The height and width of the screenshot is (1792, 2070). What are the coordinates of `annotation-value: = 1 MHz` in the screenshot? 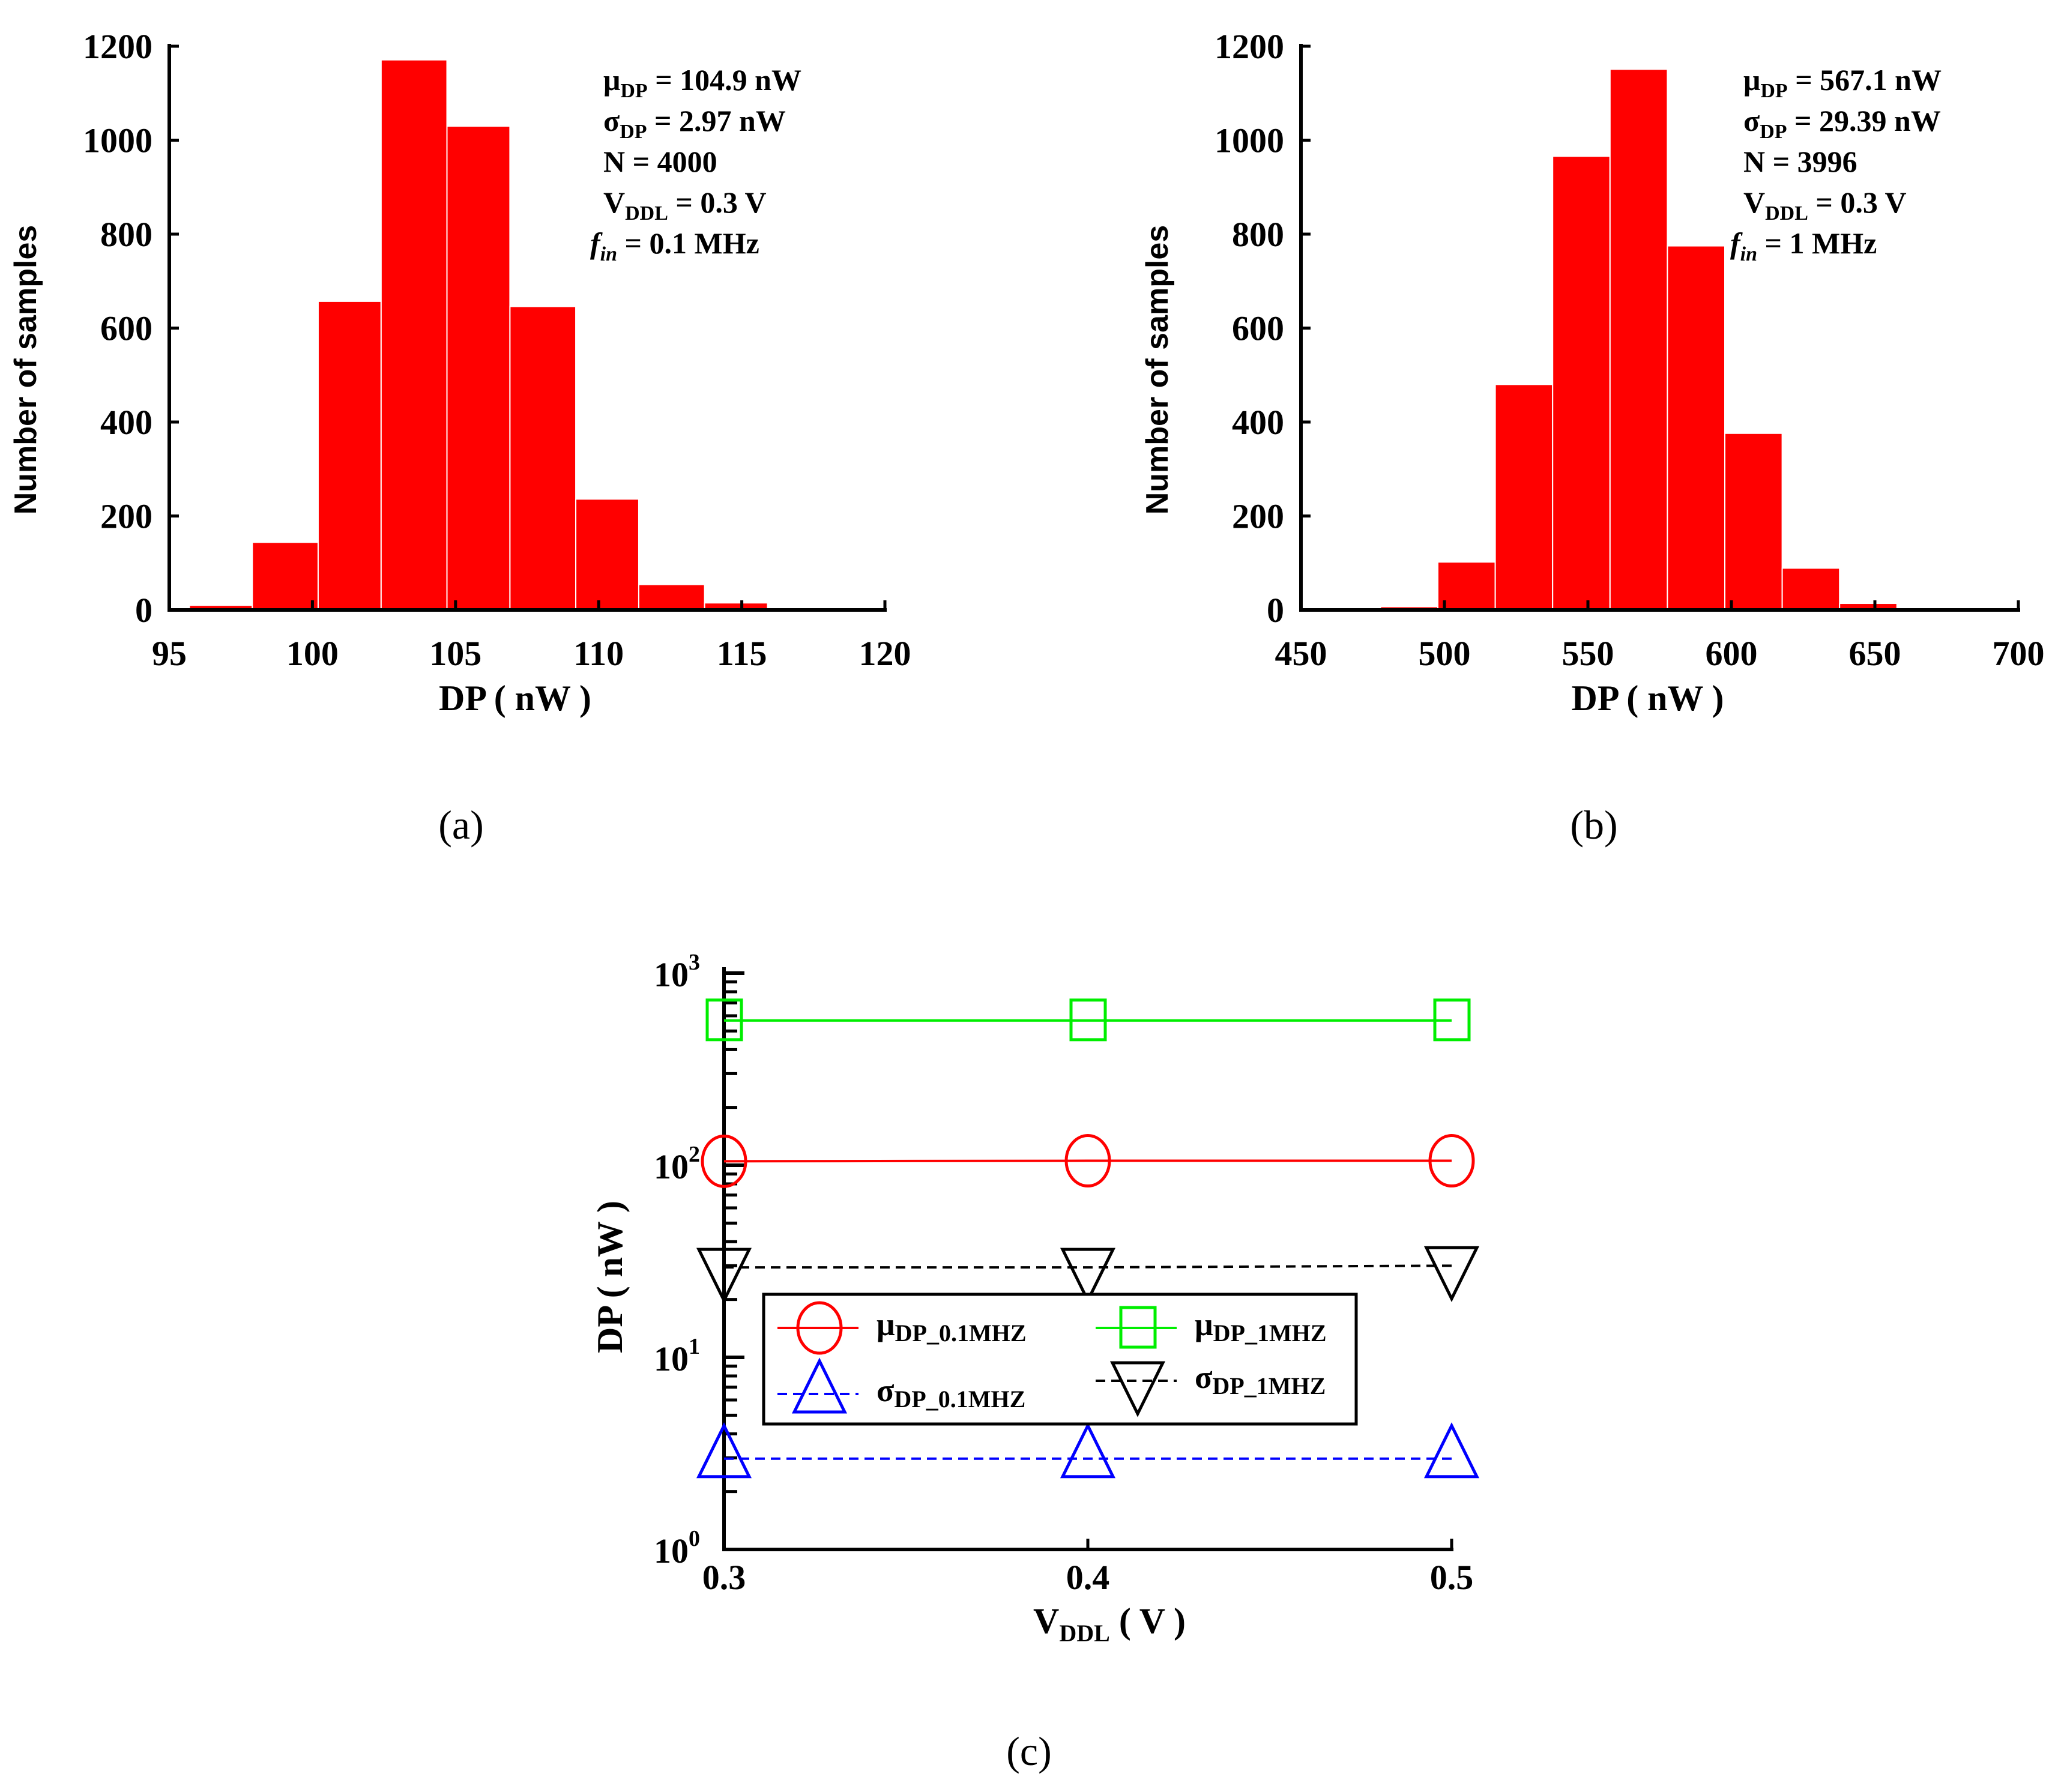 It's located at (1817, 243).